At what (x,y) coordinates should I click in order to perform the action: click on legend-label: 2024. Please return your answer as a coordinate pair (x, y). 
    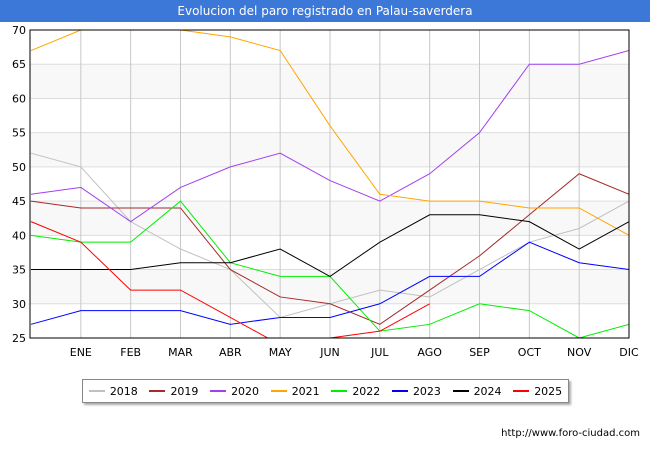
    Looking at the image, I should click on (487, 391).